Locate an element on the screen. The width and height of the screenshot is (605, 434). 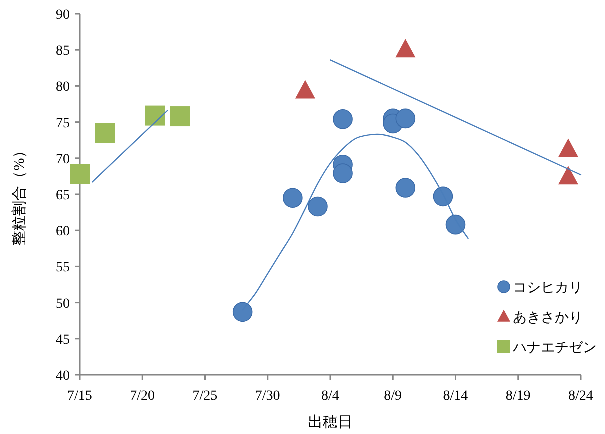
y-tick-label: 75 is located at coordinates (63, 124).